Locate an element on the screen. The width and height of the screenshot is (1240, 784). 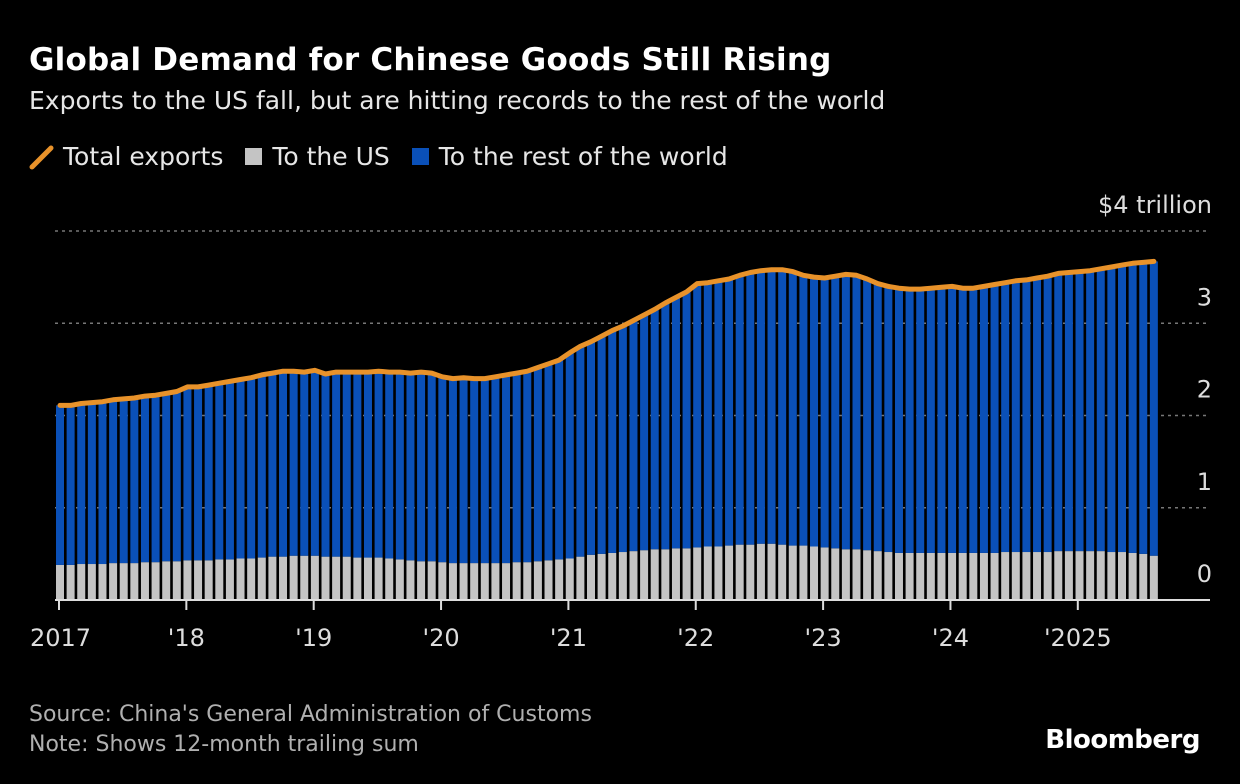
x-tick-label: '19 is located at coordinates (313, 638).